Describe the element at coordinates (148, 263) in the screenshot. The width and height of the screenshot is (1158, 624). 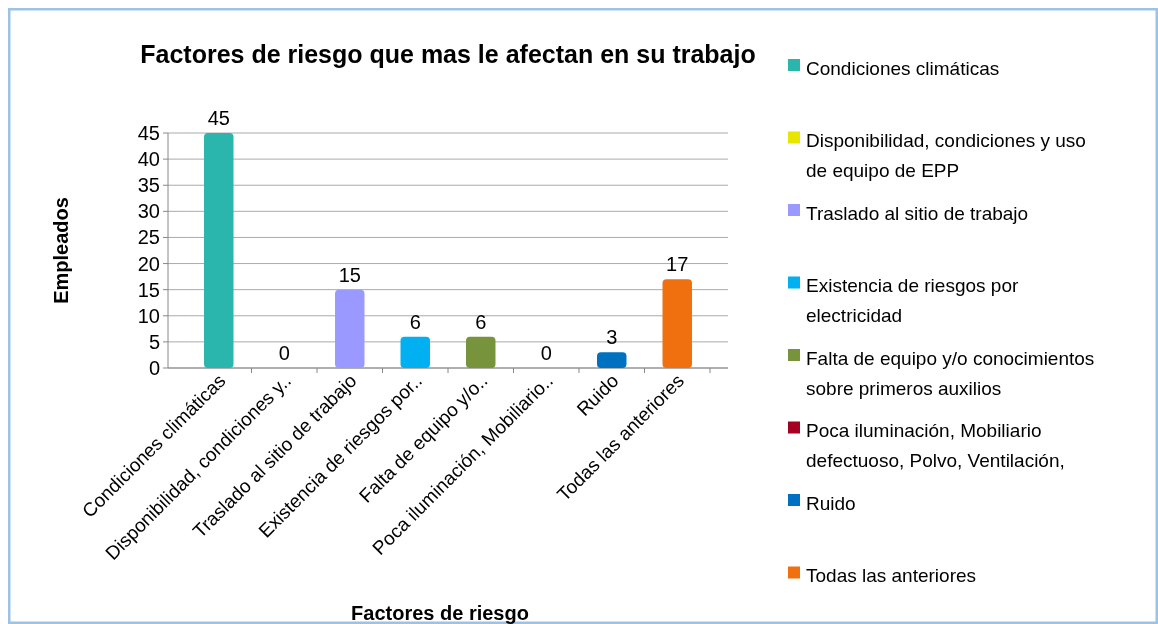
I see `y-tick-label: 20` at that location.